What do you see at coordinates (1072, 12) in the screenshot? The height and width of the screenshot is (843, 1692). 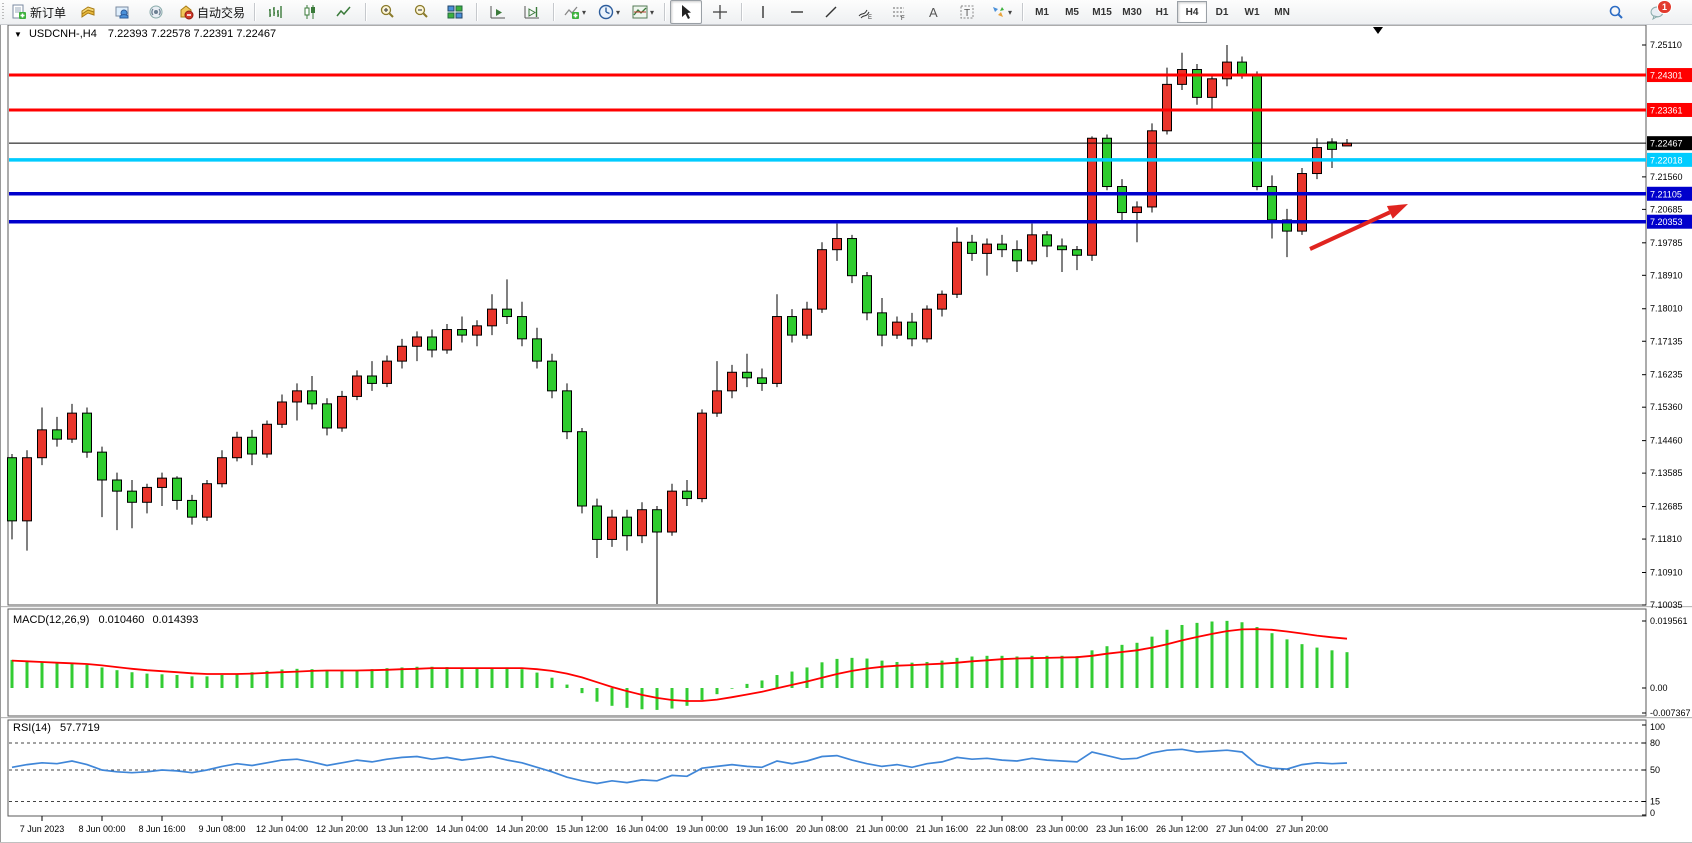 I see `timeframe-m5: M5` at bounding box center [1072, 12].